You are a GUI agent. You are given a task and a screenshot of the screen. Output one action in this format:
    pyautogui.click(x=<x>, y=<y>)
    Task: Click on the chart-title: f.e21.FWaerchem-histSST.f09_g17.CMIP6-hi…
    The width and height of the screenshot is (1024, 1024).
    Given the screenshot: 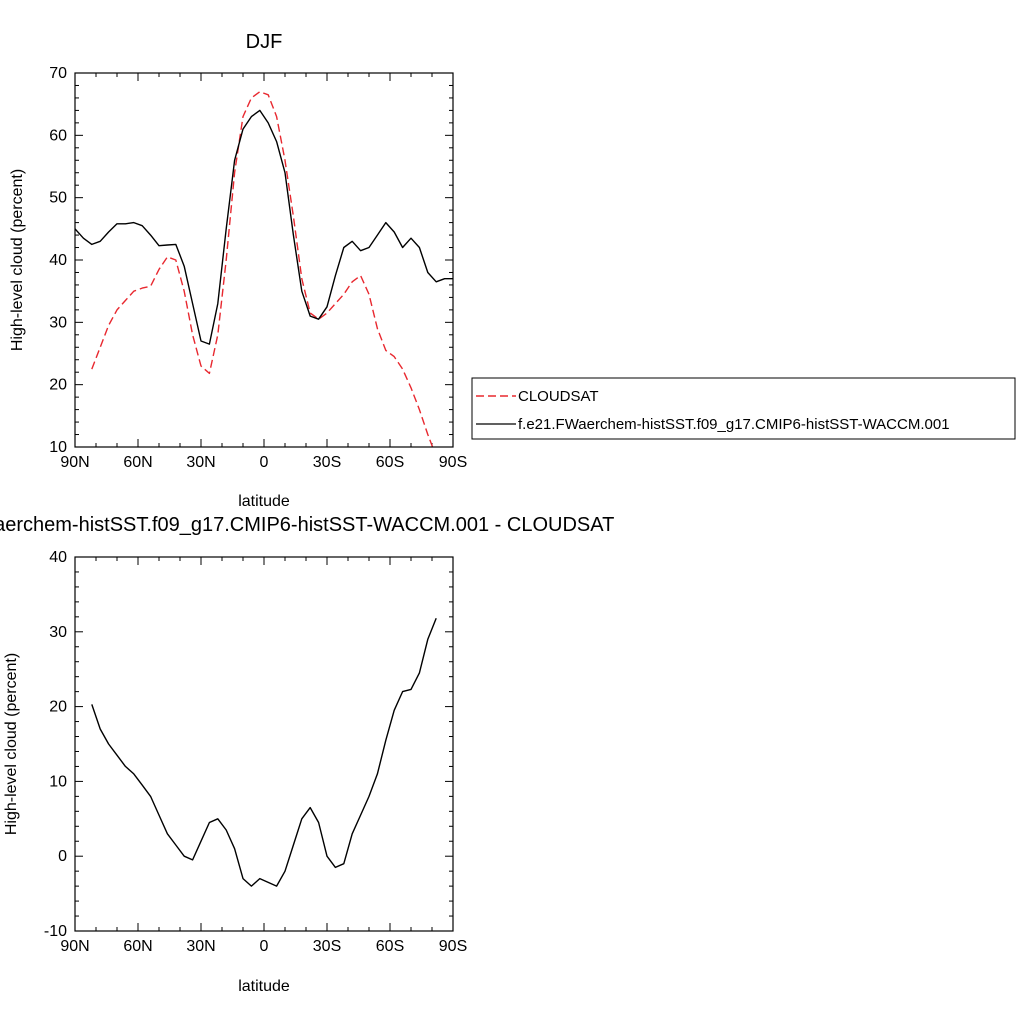 What is the action you would take?
    pyautogui.click(x=307, y=525)
    